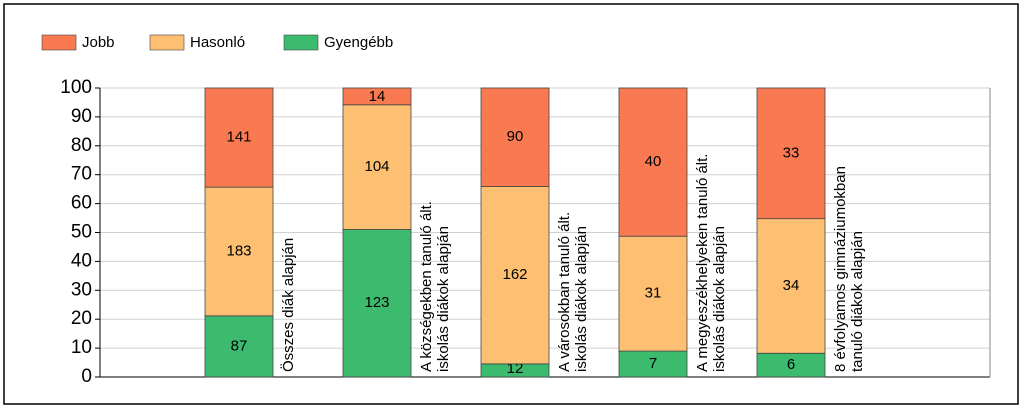  I want to click on data-label: 90, so click(515, 136).